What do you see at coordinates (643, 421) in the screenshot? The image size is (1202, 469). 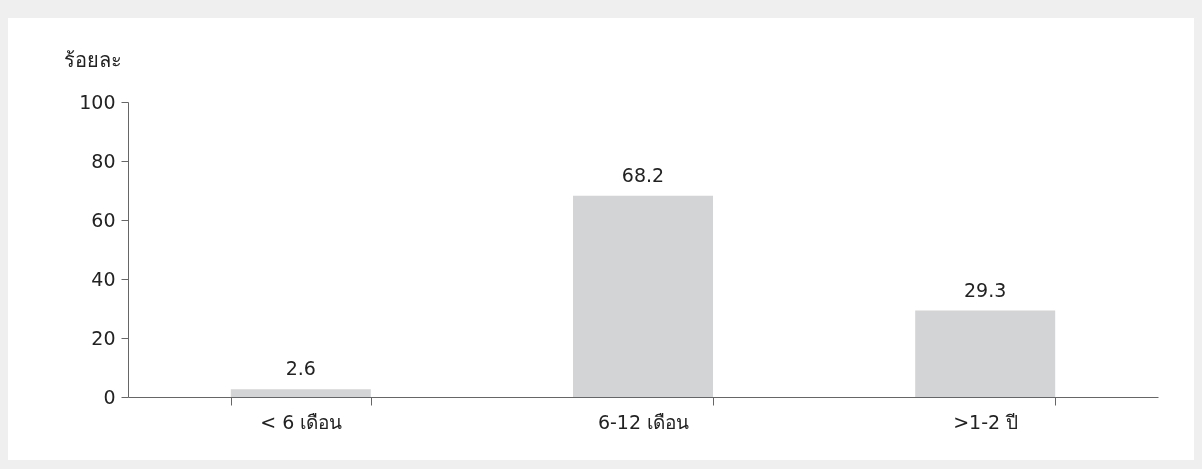 I see `x-tick-label: 6-12 เดือน` at bounding box center [643, 421].